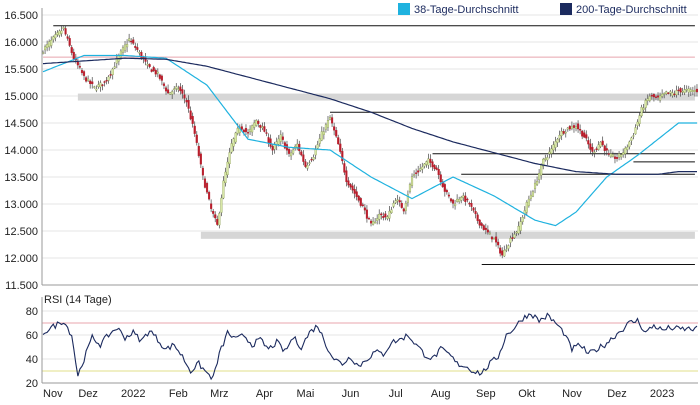  I want to click on price-tick-label: 12.500, so click(21, 232).